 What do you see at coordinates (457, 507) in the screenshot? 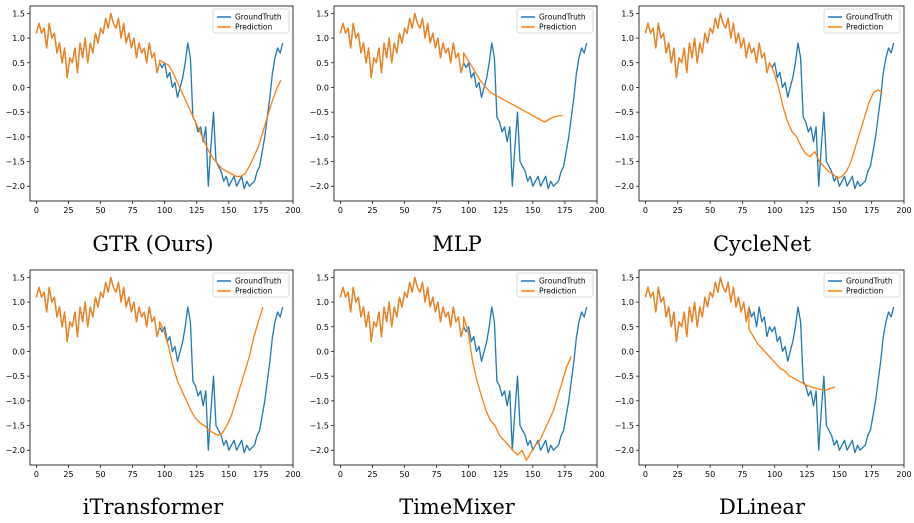
I see `panel-caption: TimeMixer` at bounding box center [457, 507].